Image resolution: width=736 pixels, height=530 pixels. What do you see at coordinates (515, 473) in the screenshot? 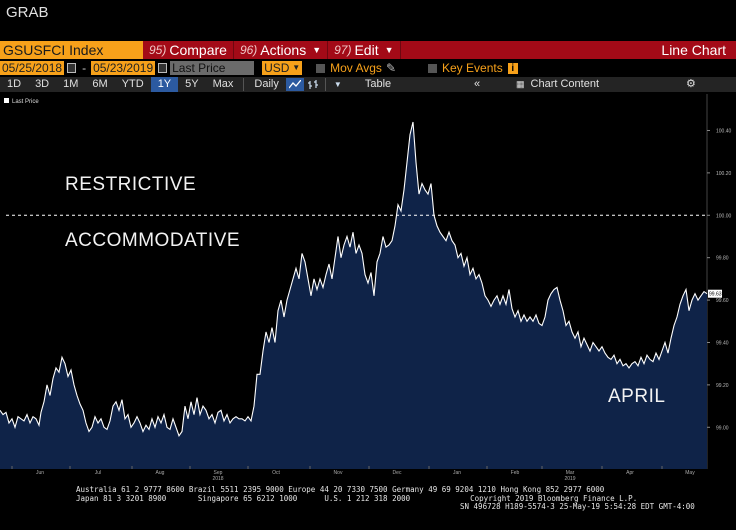
I see `x-tick-label-feb: Feb` at bounding box center [515, 473].